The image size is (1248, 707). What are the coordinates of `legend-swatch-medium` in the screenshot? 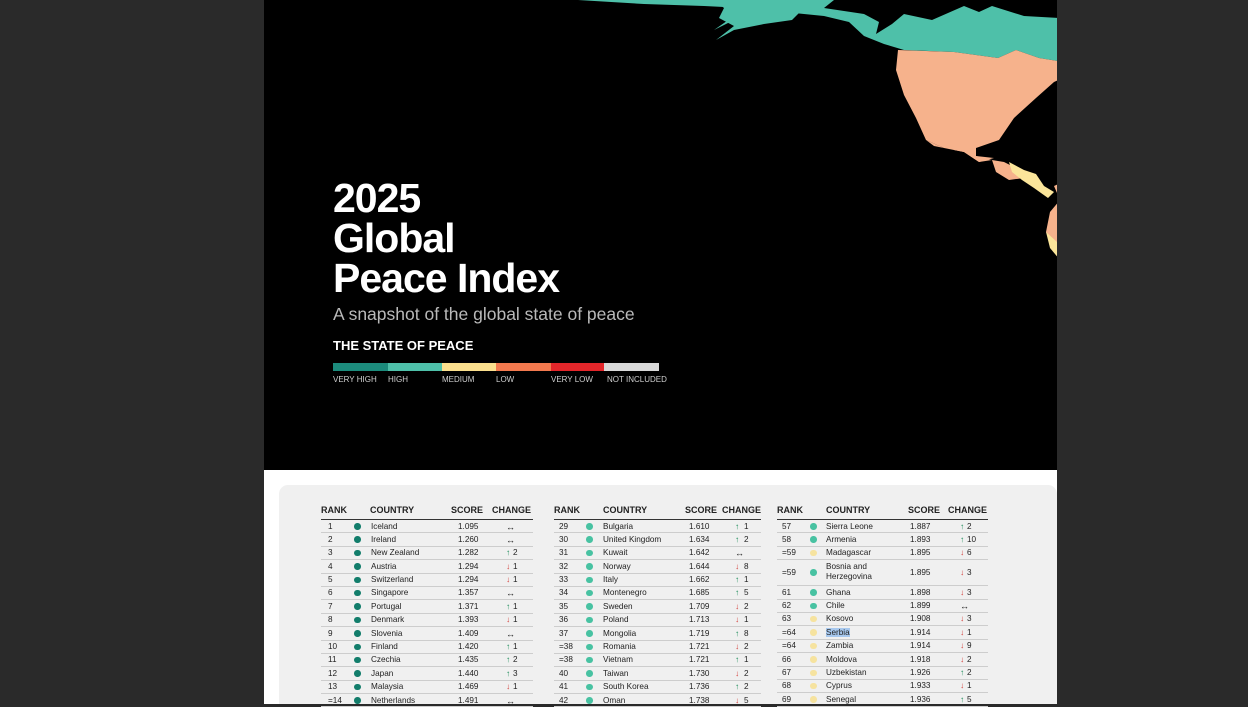 It's located at (469, 367).